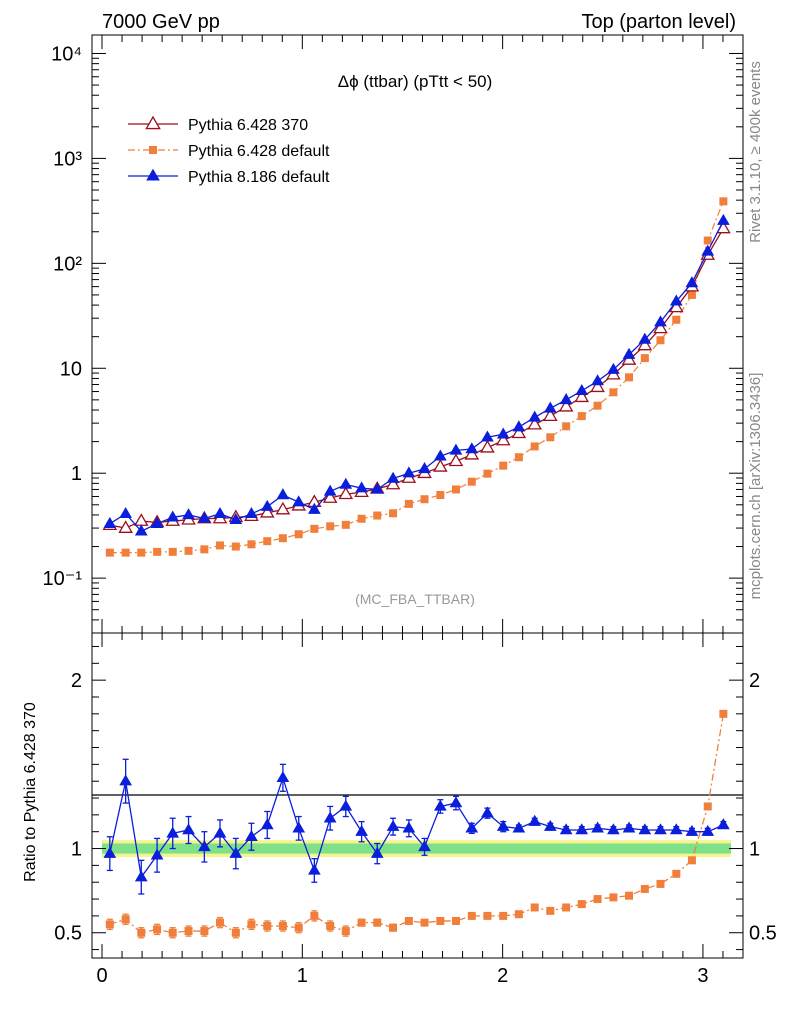  I want to click on legend-label: Pythia 8.186 default, so click(259, 177).